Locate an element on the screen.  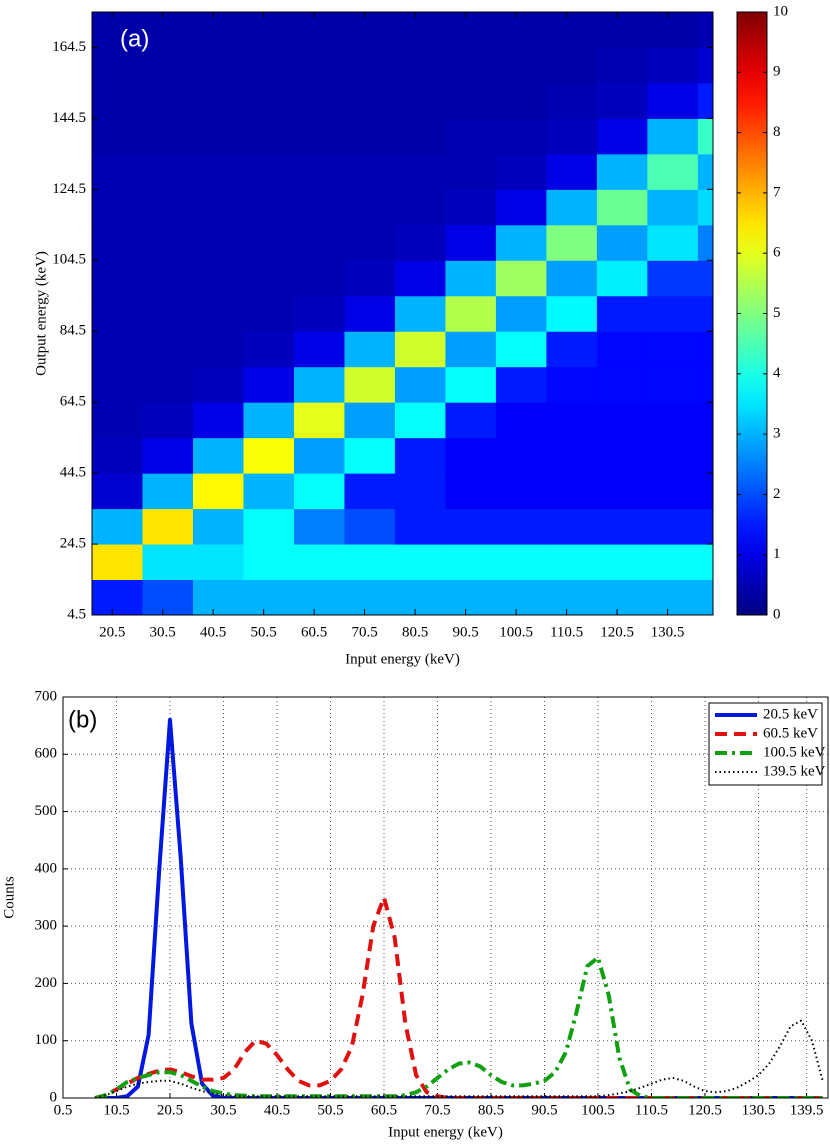
y-tick-label: 144.5 is located at coordinates (69, 118).